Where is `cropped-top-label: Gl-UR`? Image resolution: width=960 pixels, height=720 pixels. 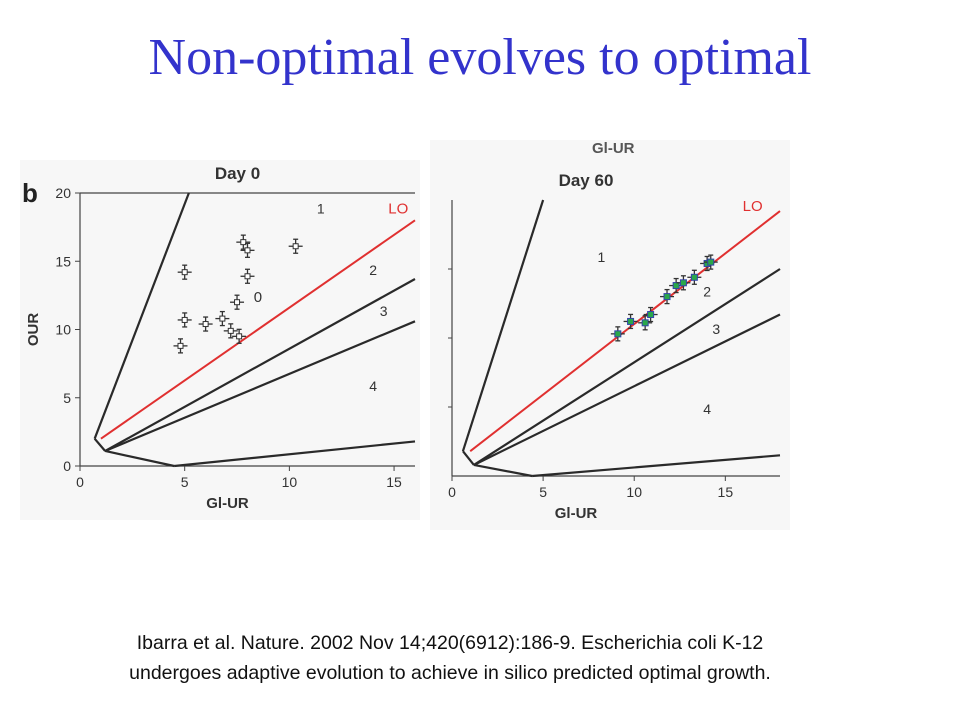
cropped-top-label: Gl-UR is located at coordinates (613, 148).